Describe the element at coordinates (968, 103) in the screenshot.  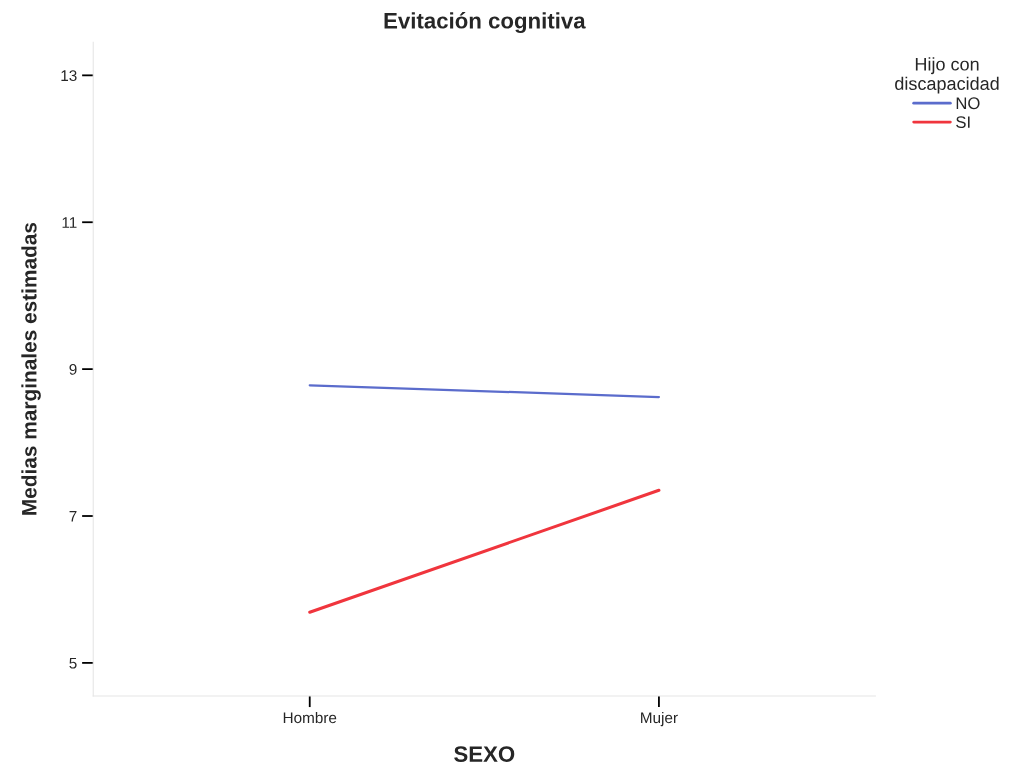
I see `legend-label: NO` at that location.